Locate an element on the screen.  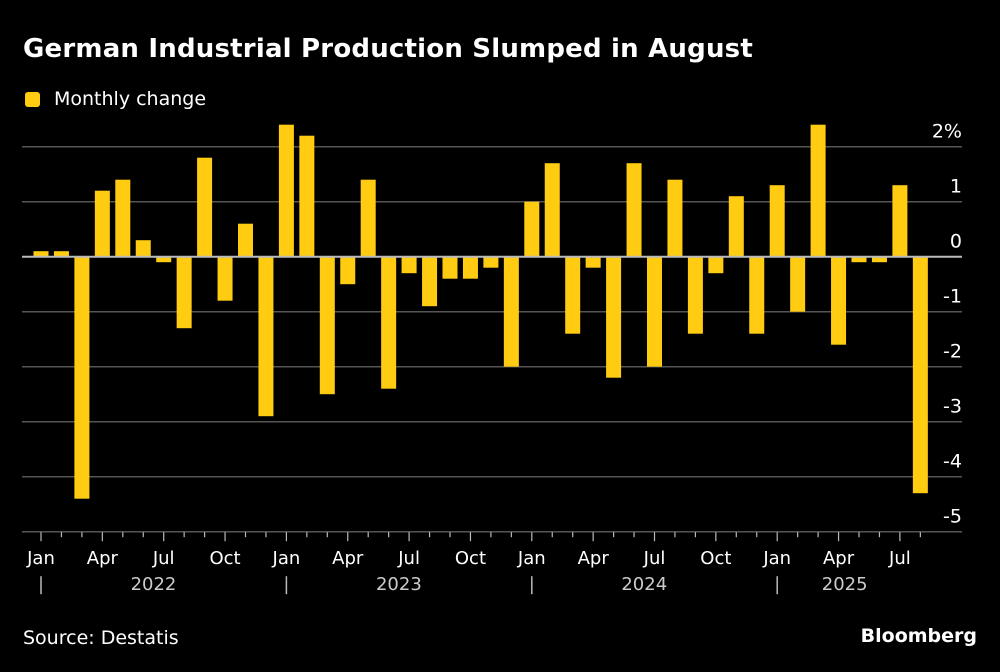
bar-jul-2023 is located at coordinates (409, 265).